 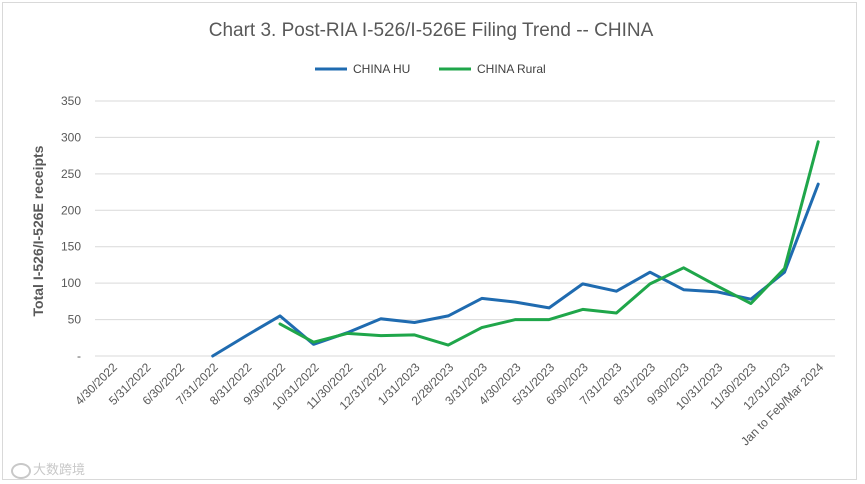 What do you see at coordinates (71, 137) in the screenshot?
I see `y-tick-label: 300` at bounding box center [71, 137].